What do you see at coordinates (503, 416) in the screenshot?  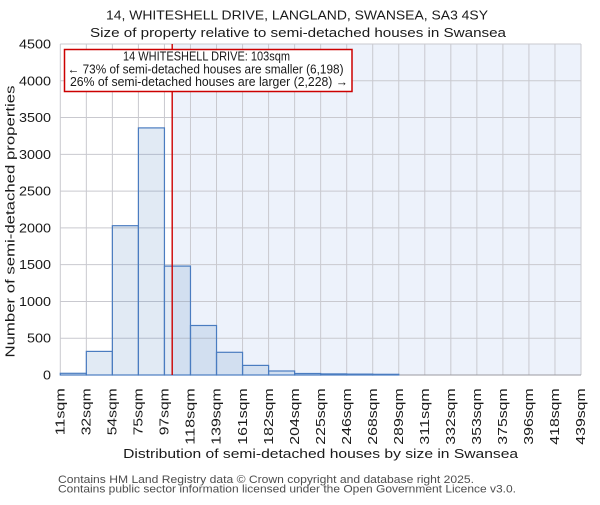 I see `svg-text: 375sqm` at bounding box center [503, 416].